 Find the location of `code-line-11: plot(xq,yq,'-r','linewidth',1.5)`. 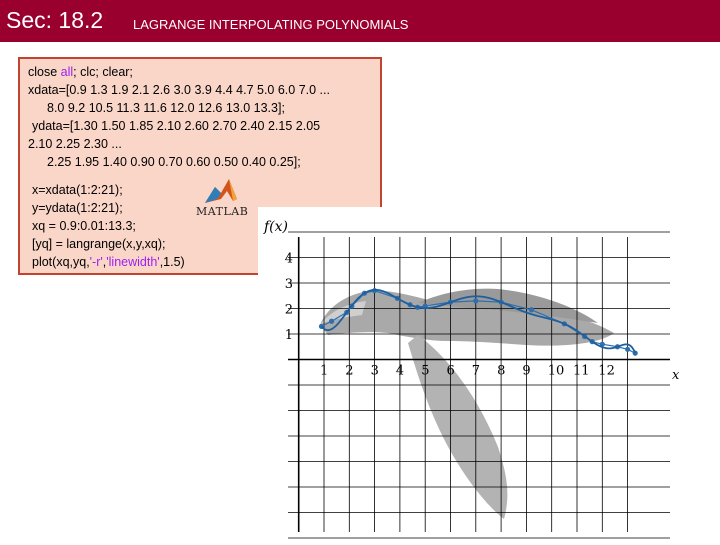

code-line-11: plot(xq,yq,'-r','linewidth',1.5) is located at coordinates (108, 262).